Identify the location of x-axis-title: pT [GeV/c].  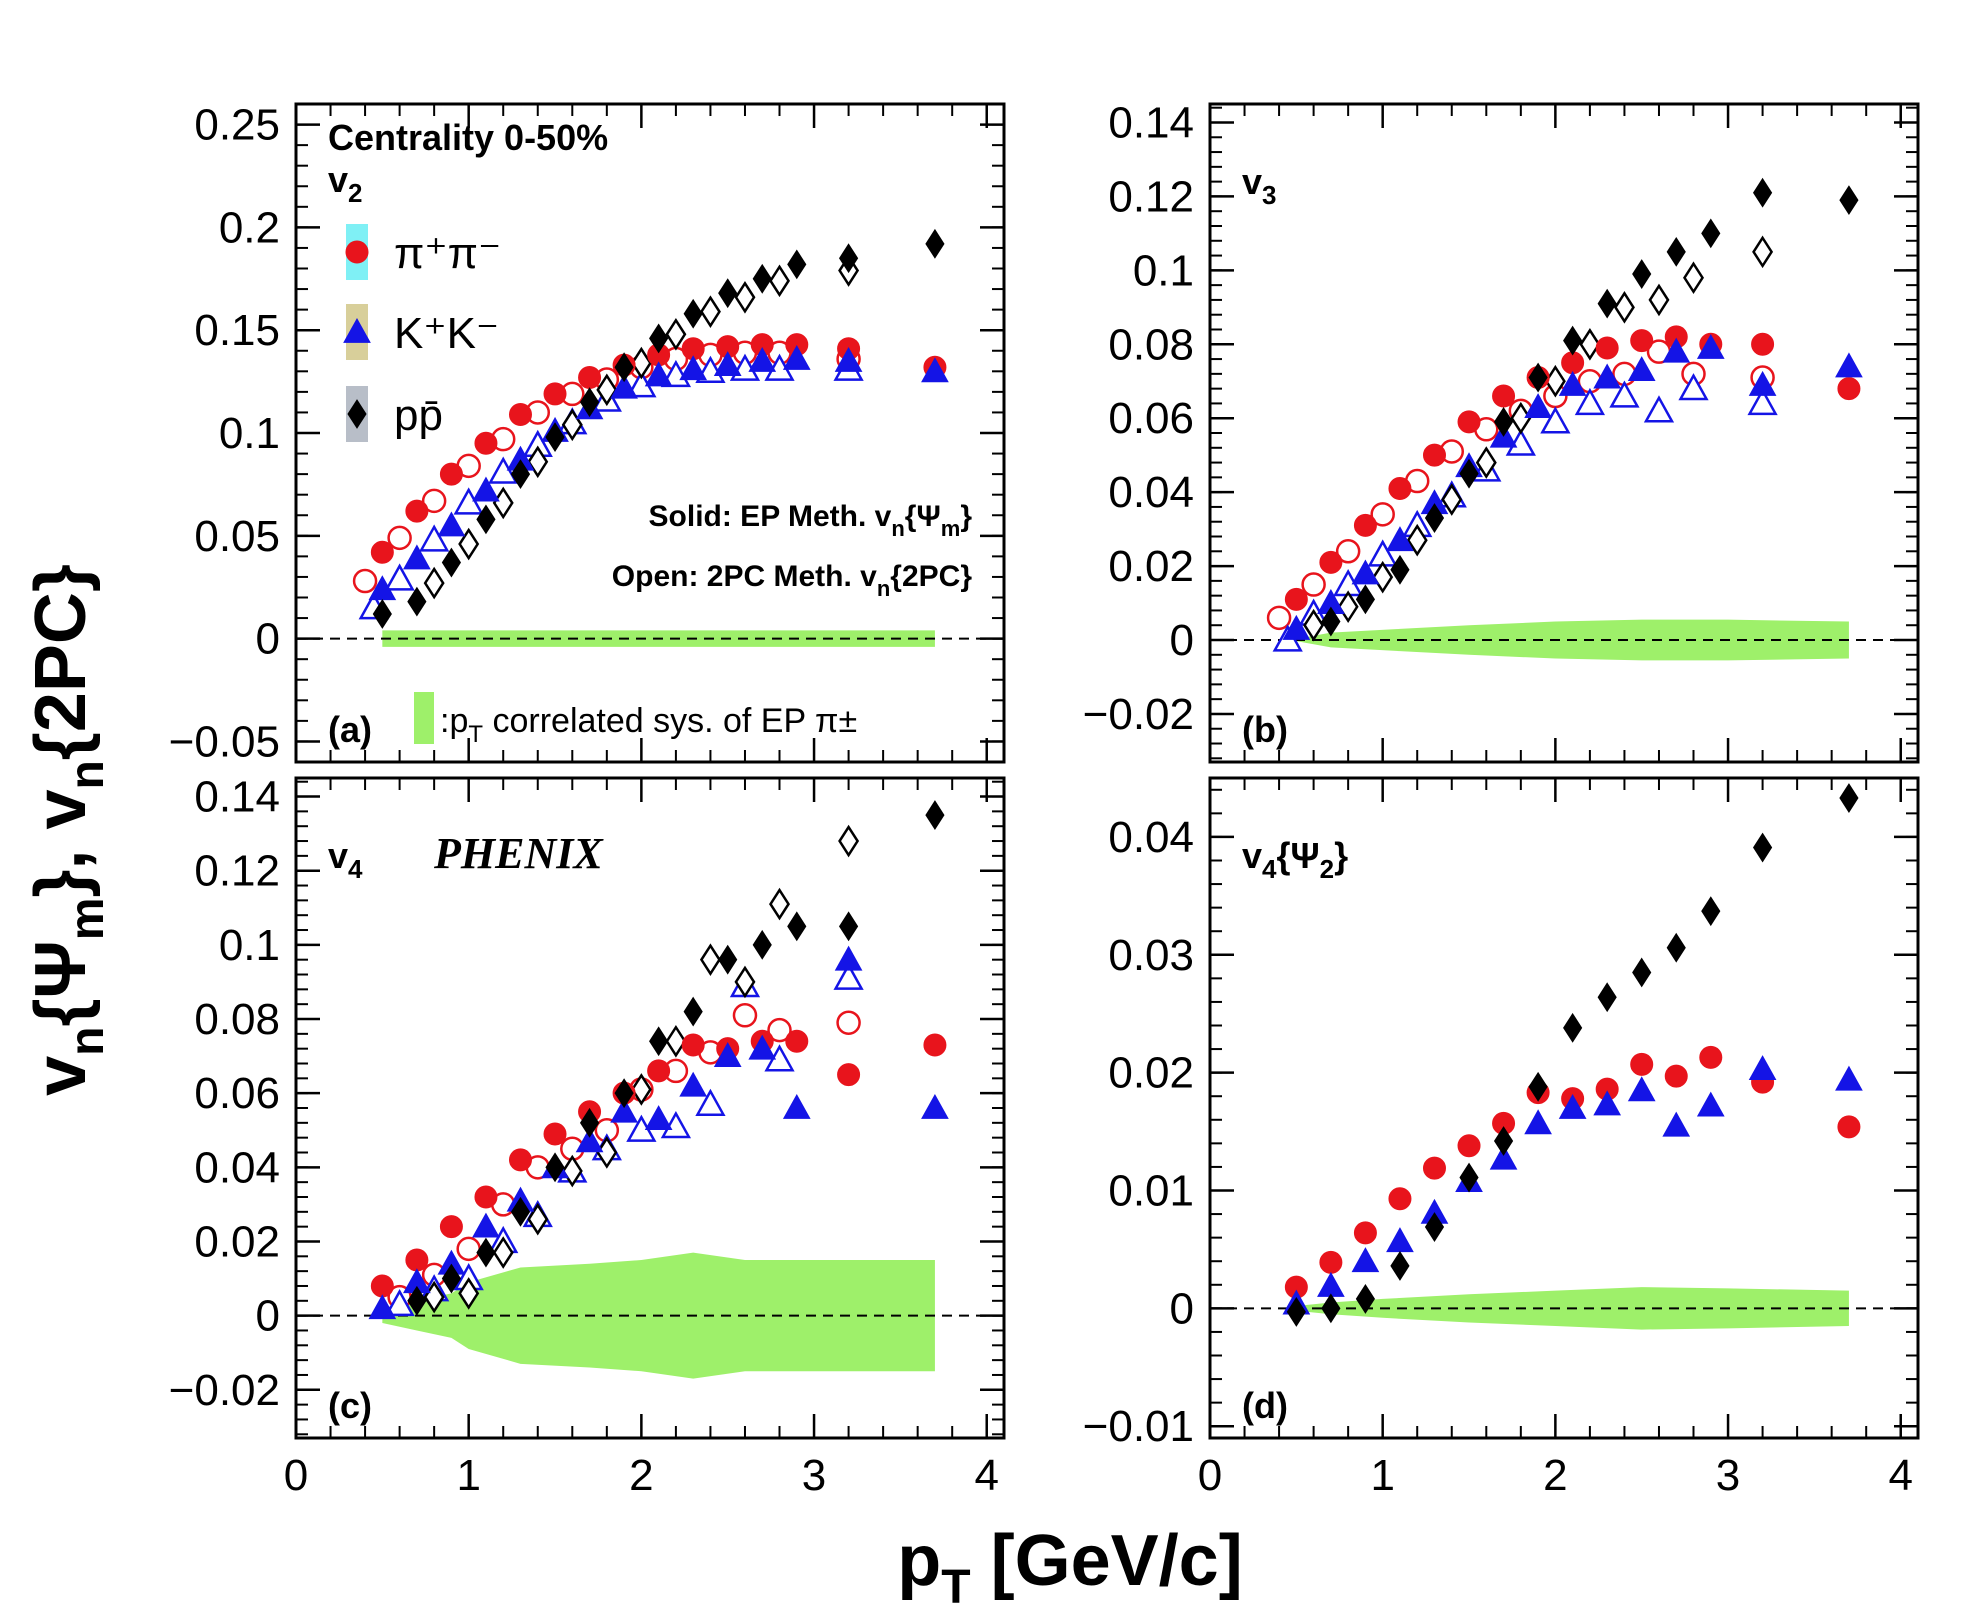
(1069, 1567).